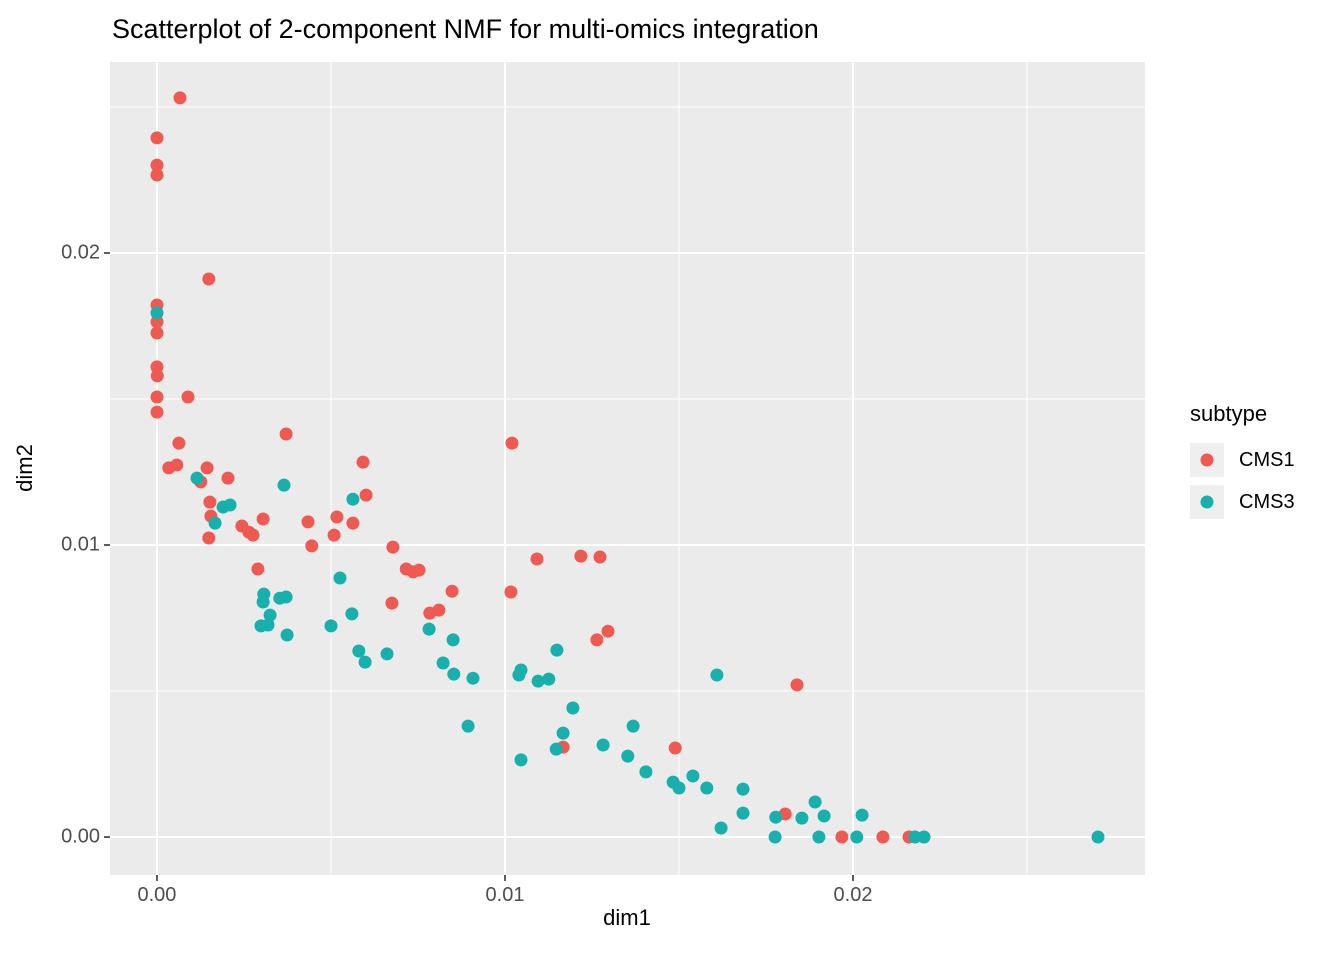 The height and width of the screenshot is (960, 1344). I want to click on legend-key-cms3, so click(1207, 502).